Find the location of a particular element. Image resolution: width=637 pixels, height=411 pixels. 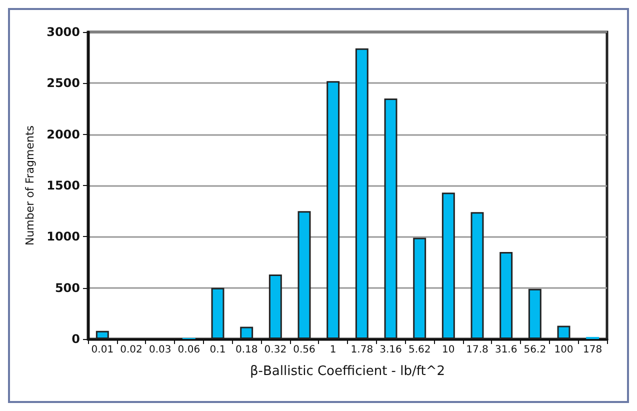

x-tick-label: 1.78 is located at coordinates (362, 350).